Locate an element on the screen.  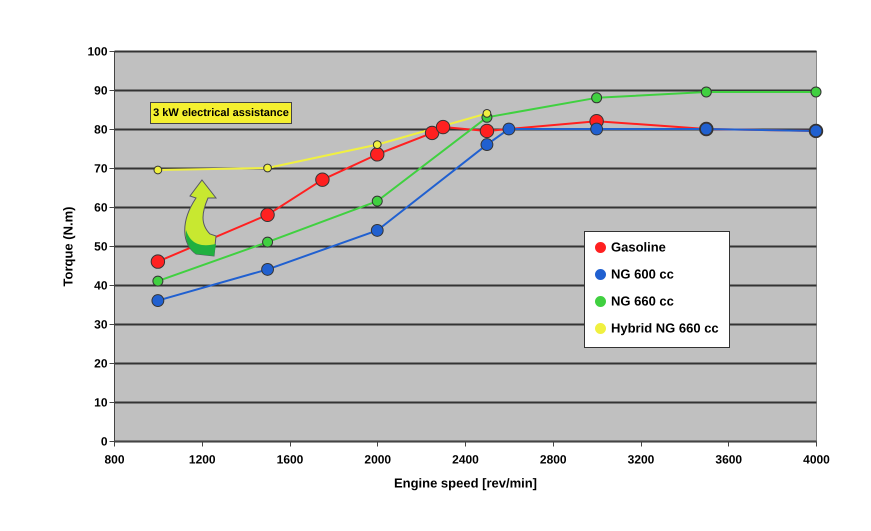
x-tick-label: 3200 is located at coordinates (641, 459).